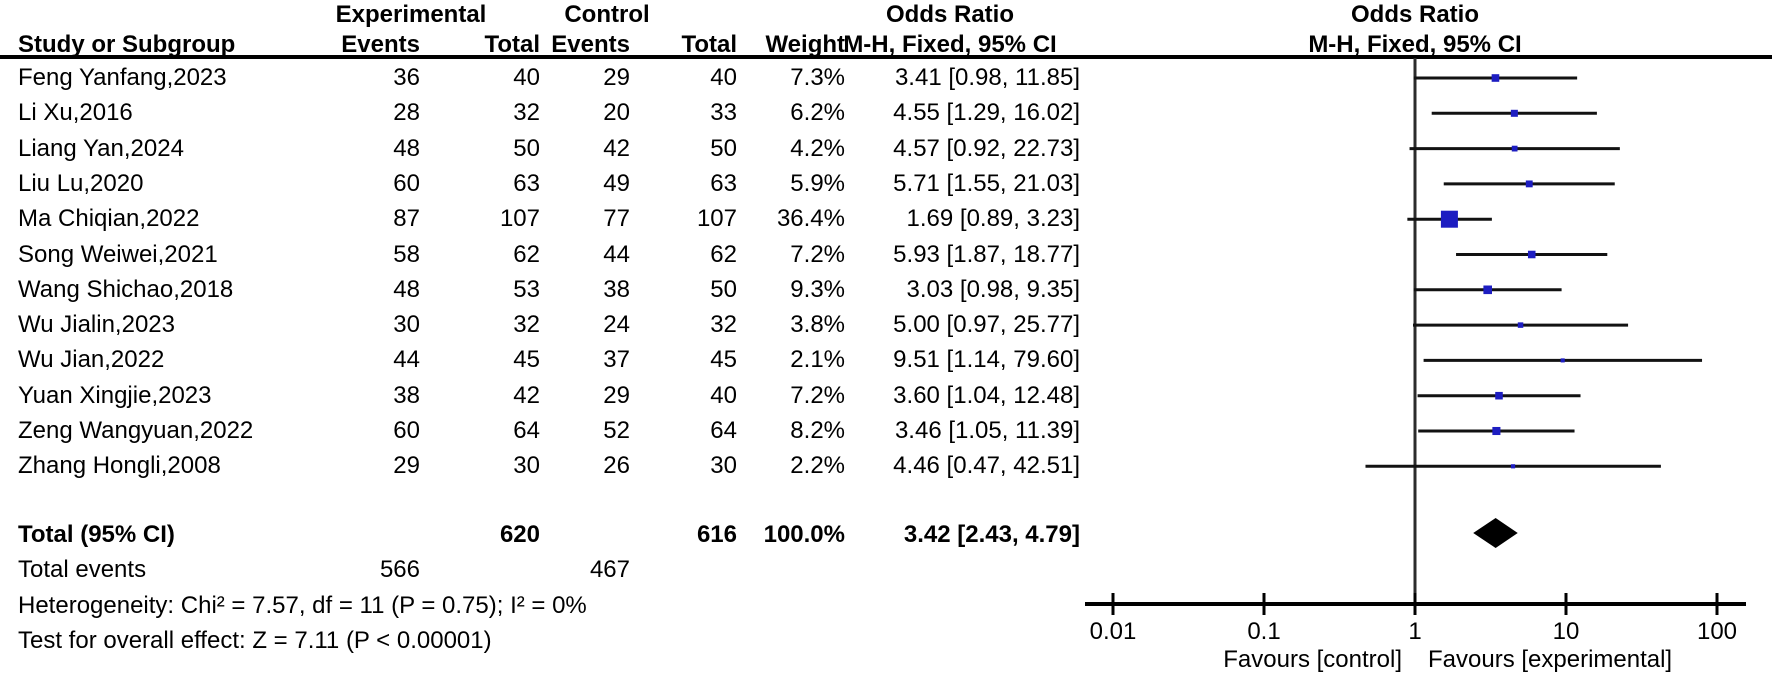  I want to click on study-weight: 4.2%, so click(817, 148).